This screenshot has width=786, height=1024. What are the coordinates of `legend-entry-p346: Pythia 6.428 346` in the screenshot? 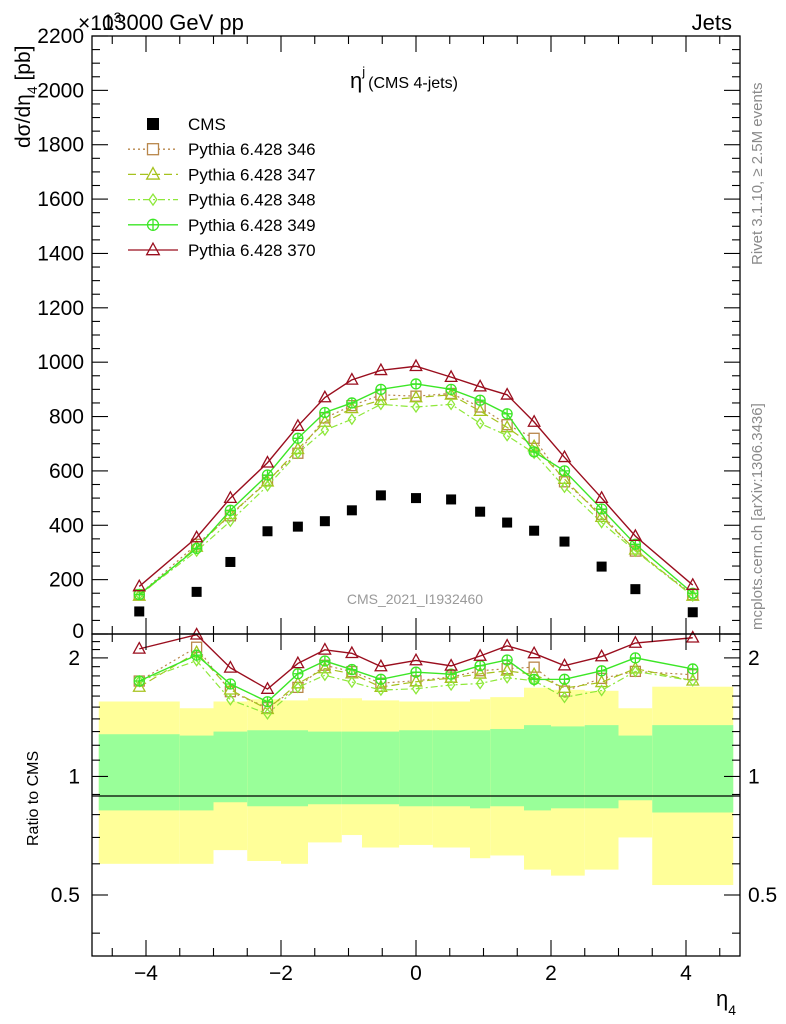 It's located at (222, 149).